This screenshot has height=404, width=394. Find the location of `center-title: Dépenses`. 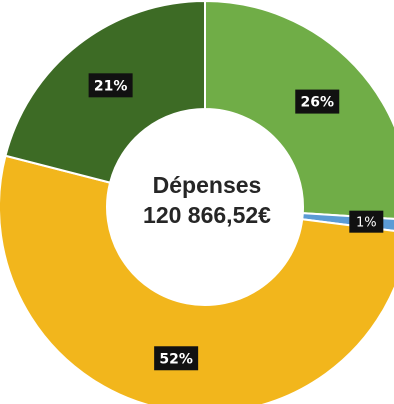

center-title: Dépenses is located at coordinates (207, 185).